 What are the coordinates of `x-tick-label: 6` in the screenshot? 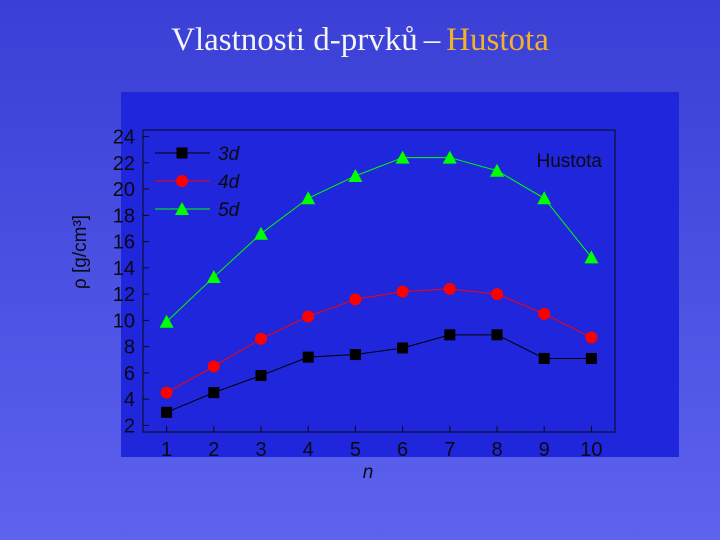 It's located at (402, 450).